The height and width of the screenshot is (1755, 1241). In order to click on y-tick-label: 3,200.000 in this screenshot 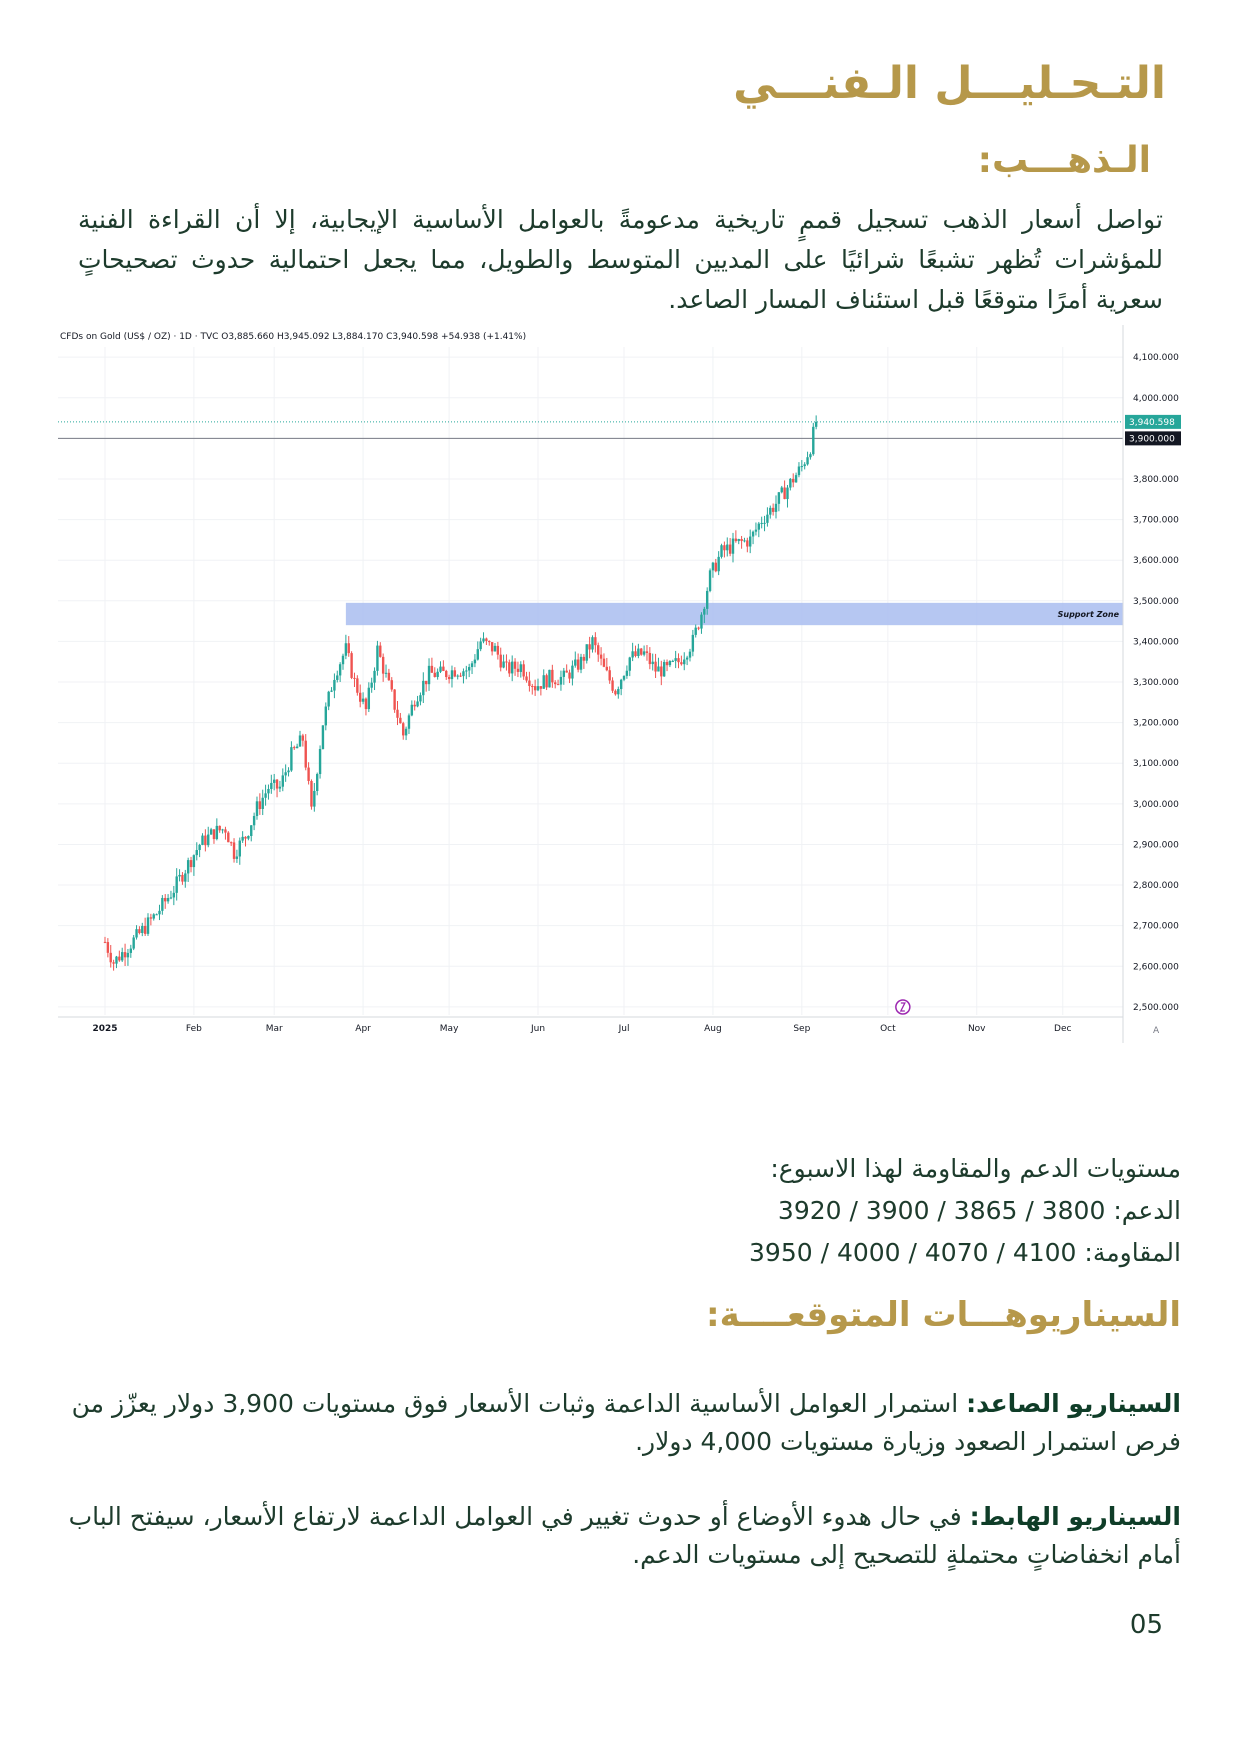, I will do `click(1156, 724)`.